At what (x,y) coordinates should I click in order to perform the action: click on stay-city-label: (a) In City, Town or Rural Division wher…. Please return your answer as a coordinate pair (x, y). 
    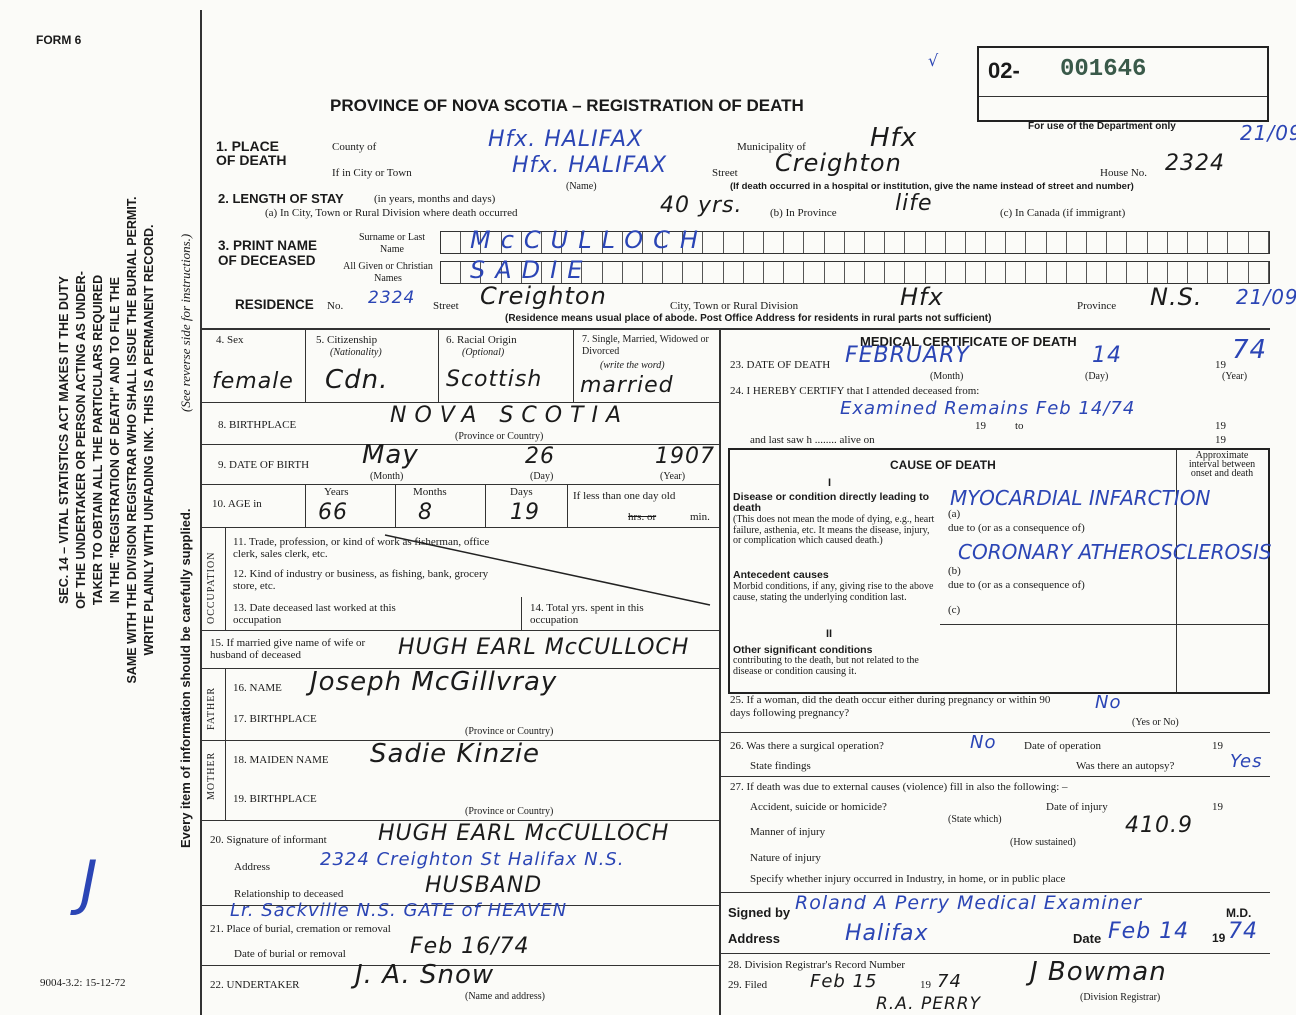
    Looking at the image, I should click on (391, 213).